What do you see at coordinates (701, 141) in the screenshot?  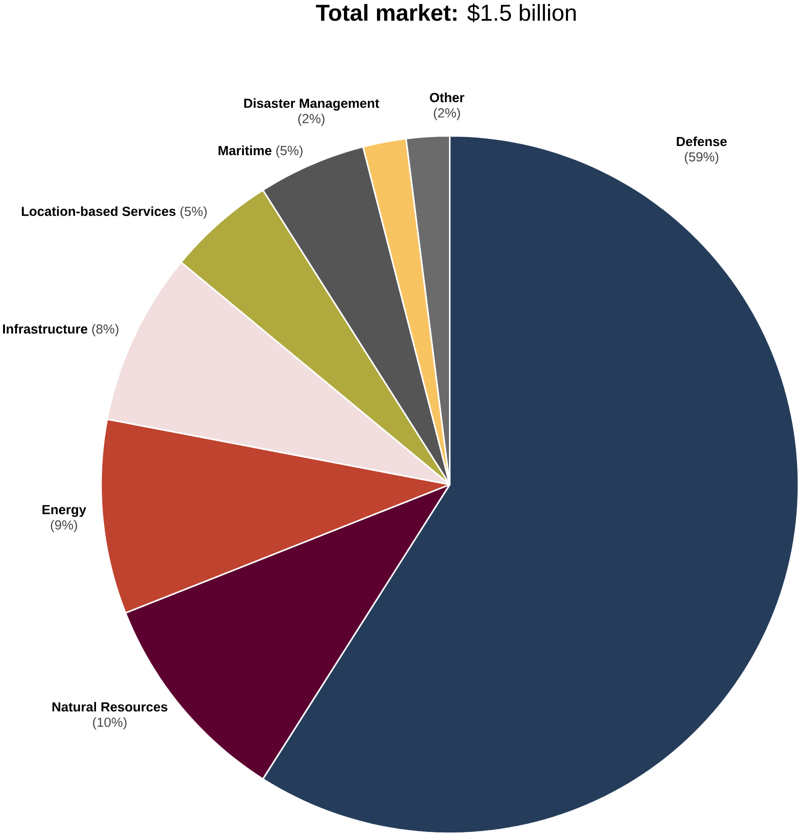 I see `slice-label: Defense` at bounding box center [701, 141].